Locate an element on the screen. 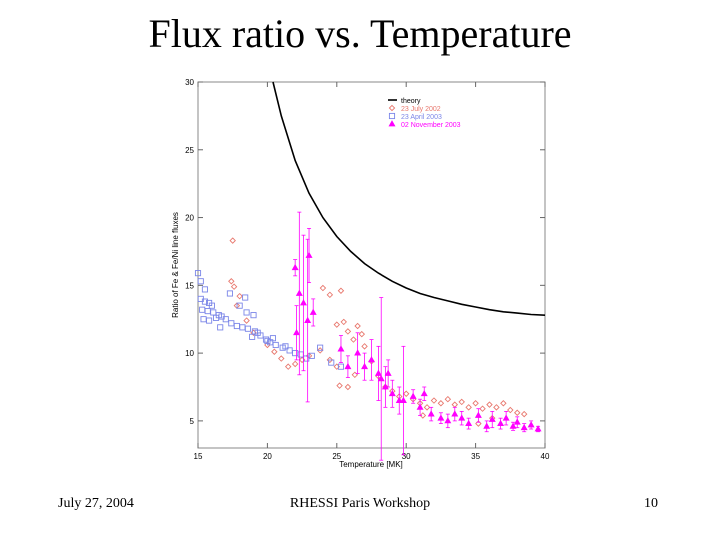 The width and height of the screenshot is (720, 540). slide-title: Flux ratio vs. Temperature is located at coordinates (360, 33).